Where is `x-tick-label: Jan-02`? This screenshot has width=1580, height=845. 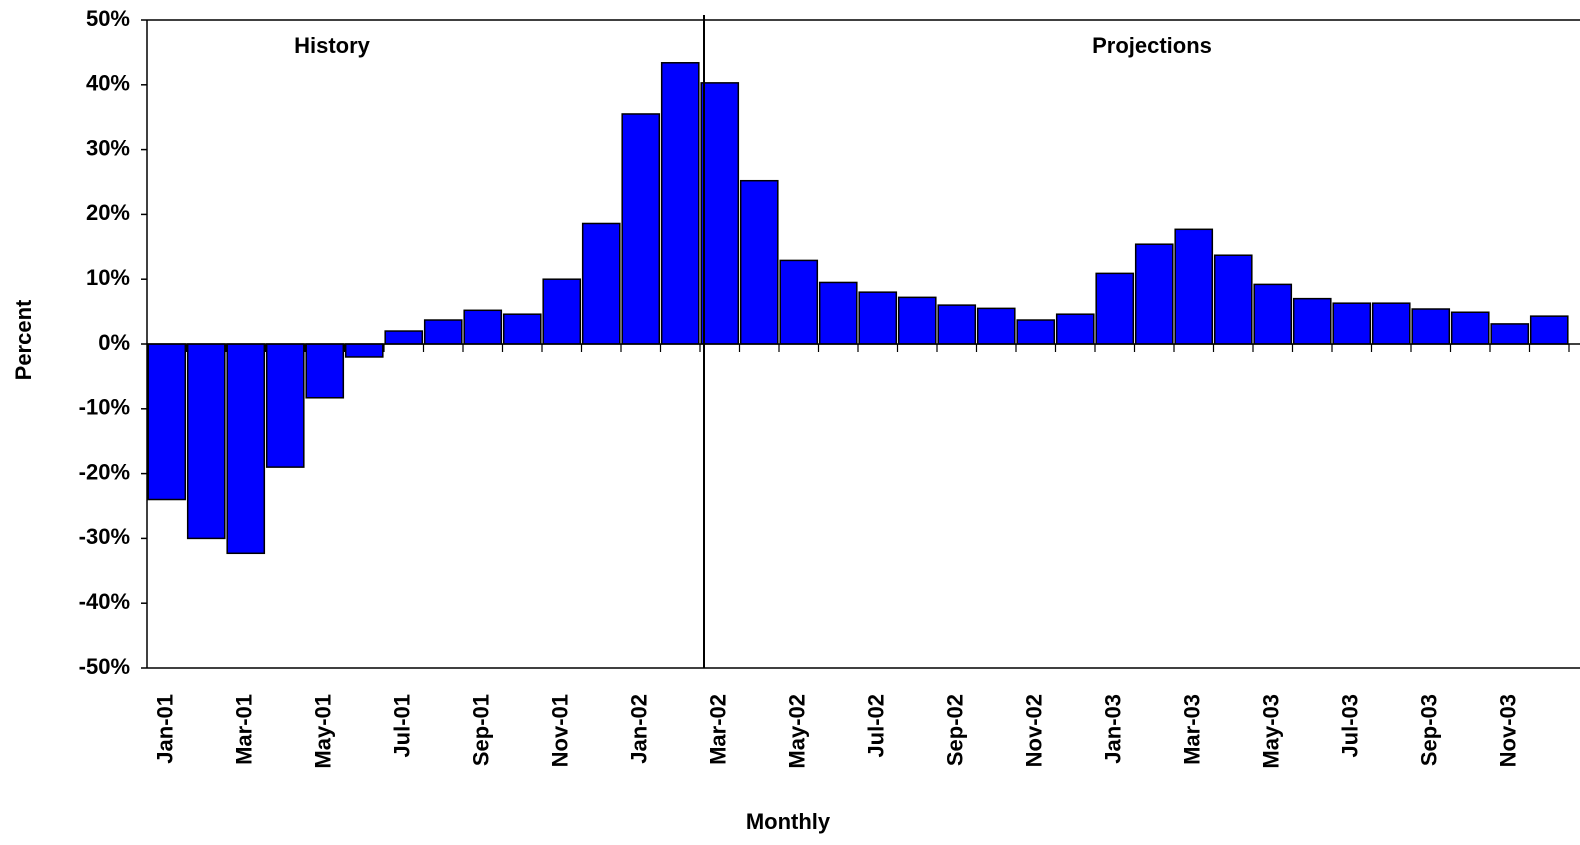
x-tick-label: Jan-02 is located at coordinates (639, 729).